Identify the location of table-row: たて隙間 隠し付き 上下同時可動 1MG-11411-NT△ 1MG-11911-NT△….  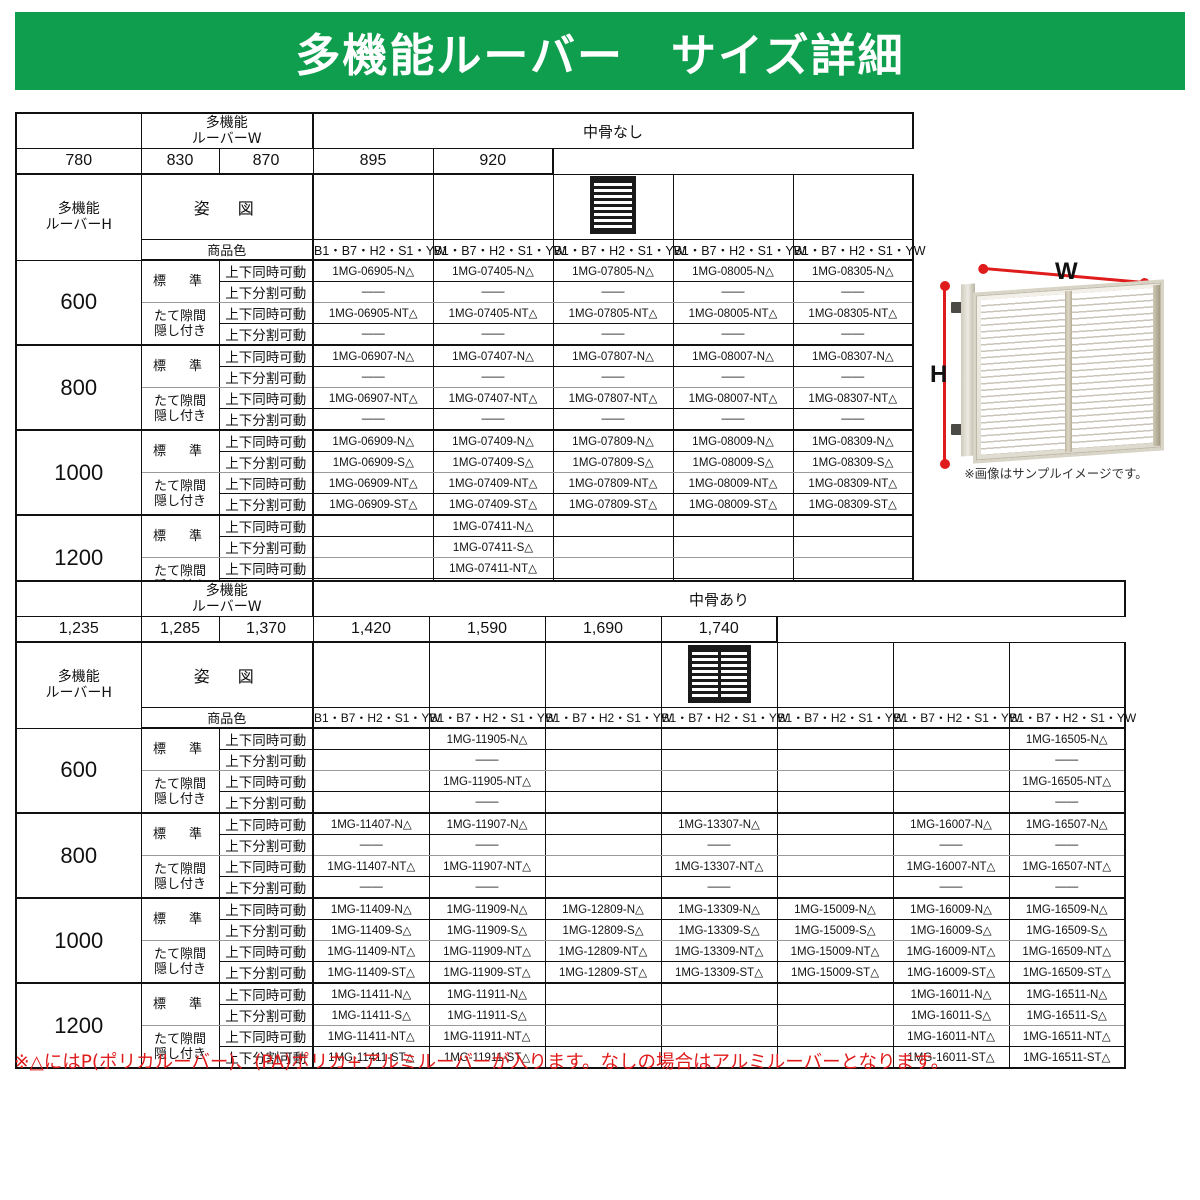
(571, 1047).